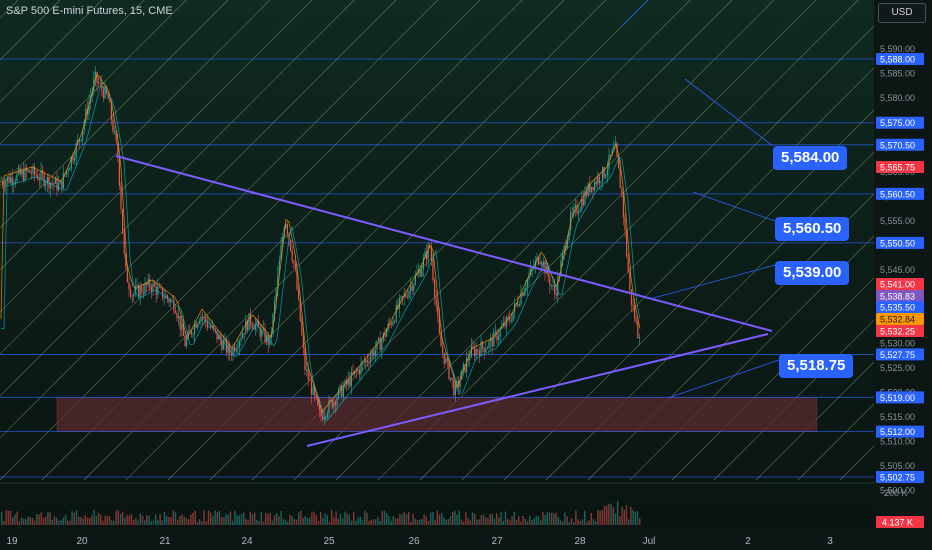  What do you see at coordinates (897, 368) in the screenshot?
I see `price-tick-label: 5,525.00` at bounding box center [897, 368].